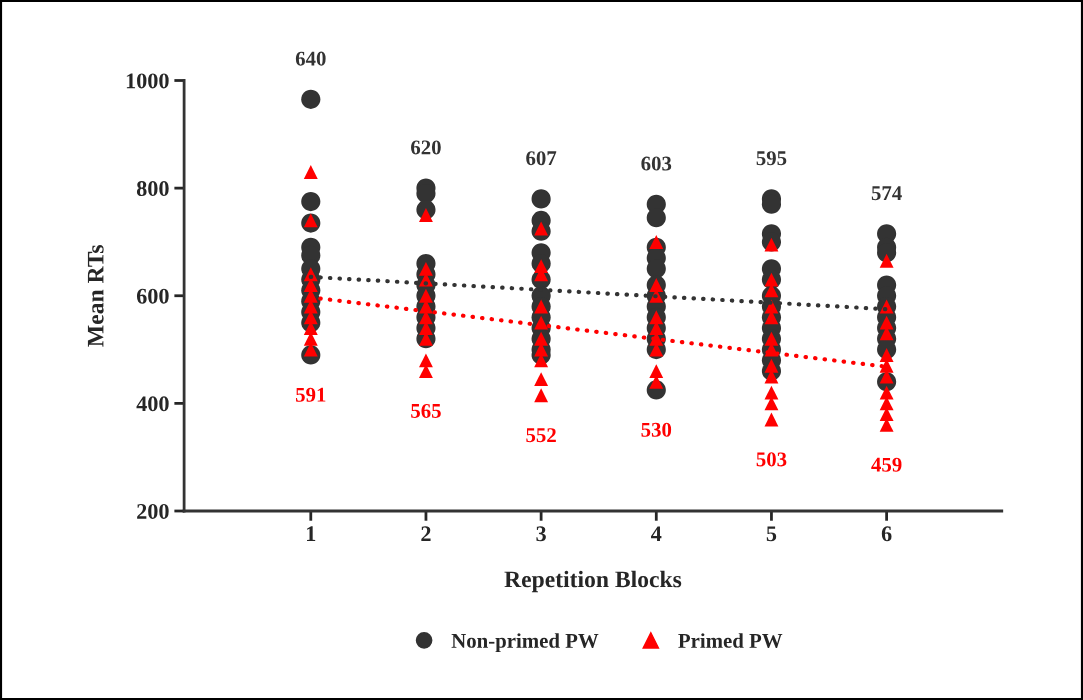 Image resolution: width=1083 pixels, height=700 pixels. Describe the element at coordinates (310, 58) in the screenshot. I see `text: 640` at that location.